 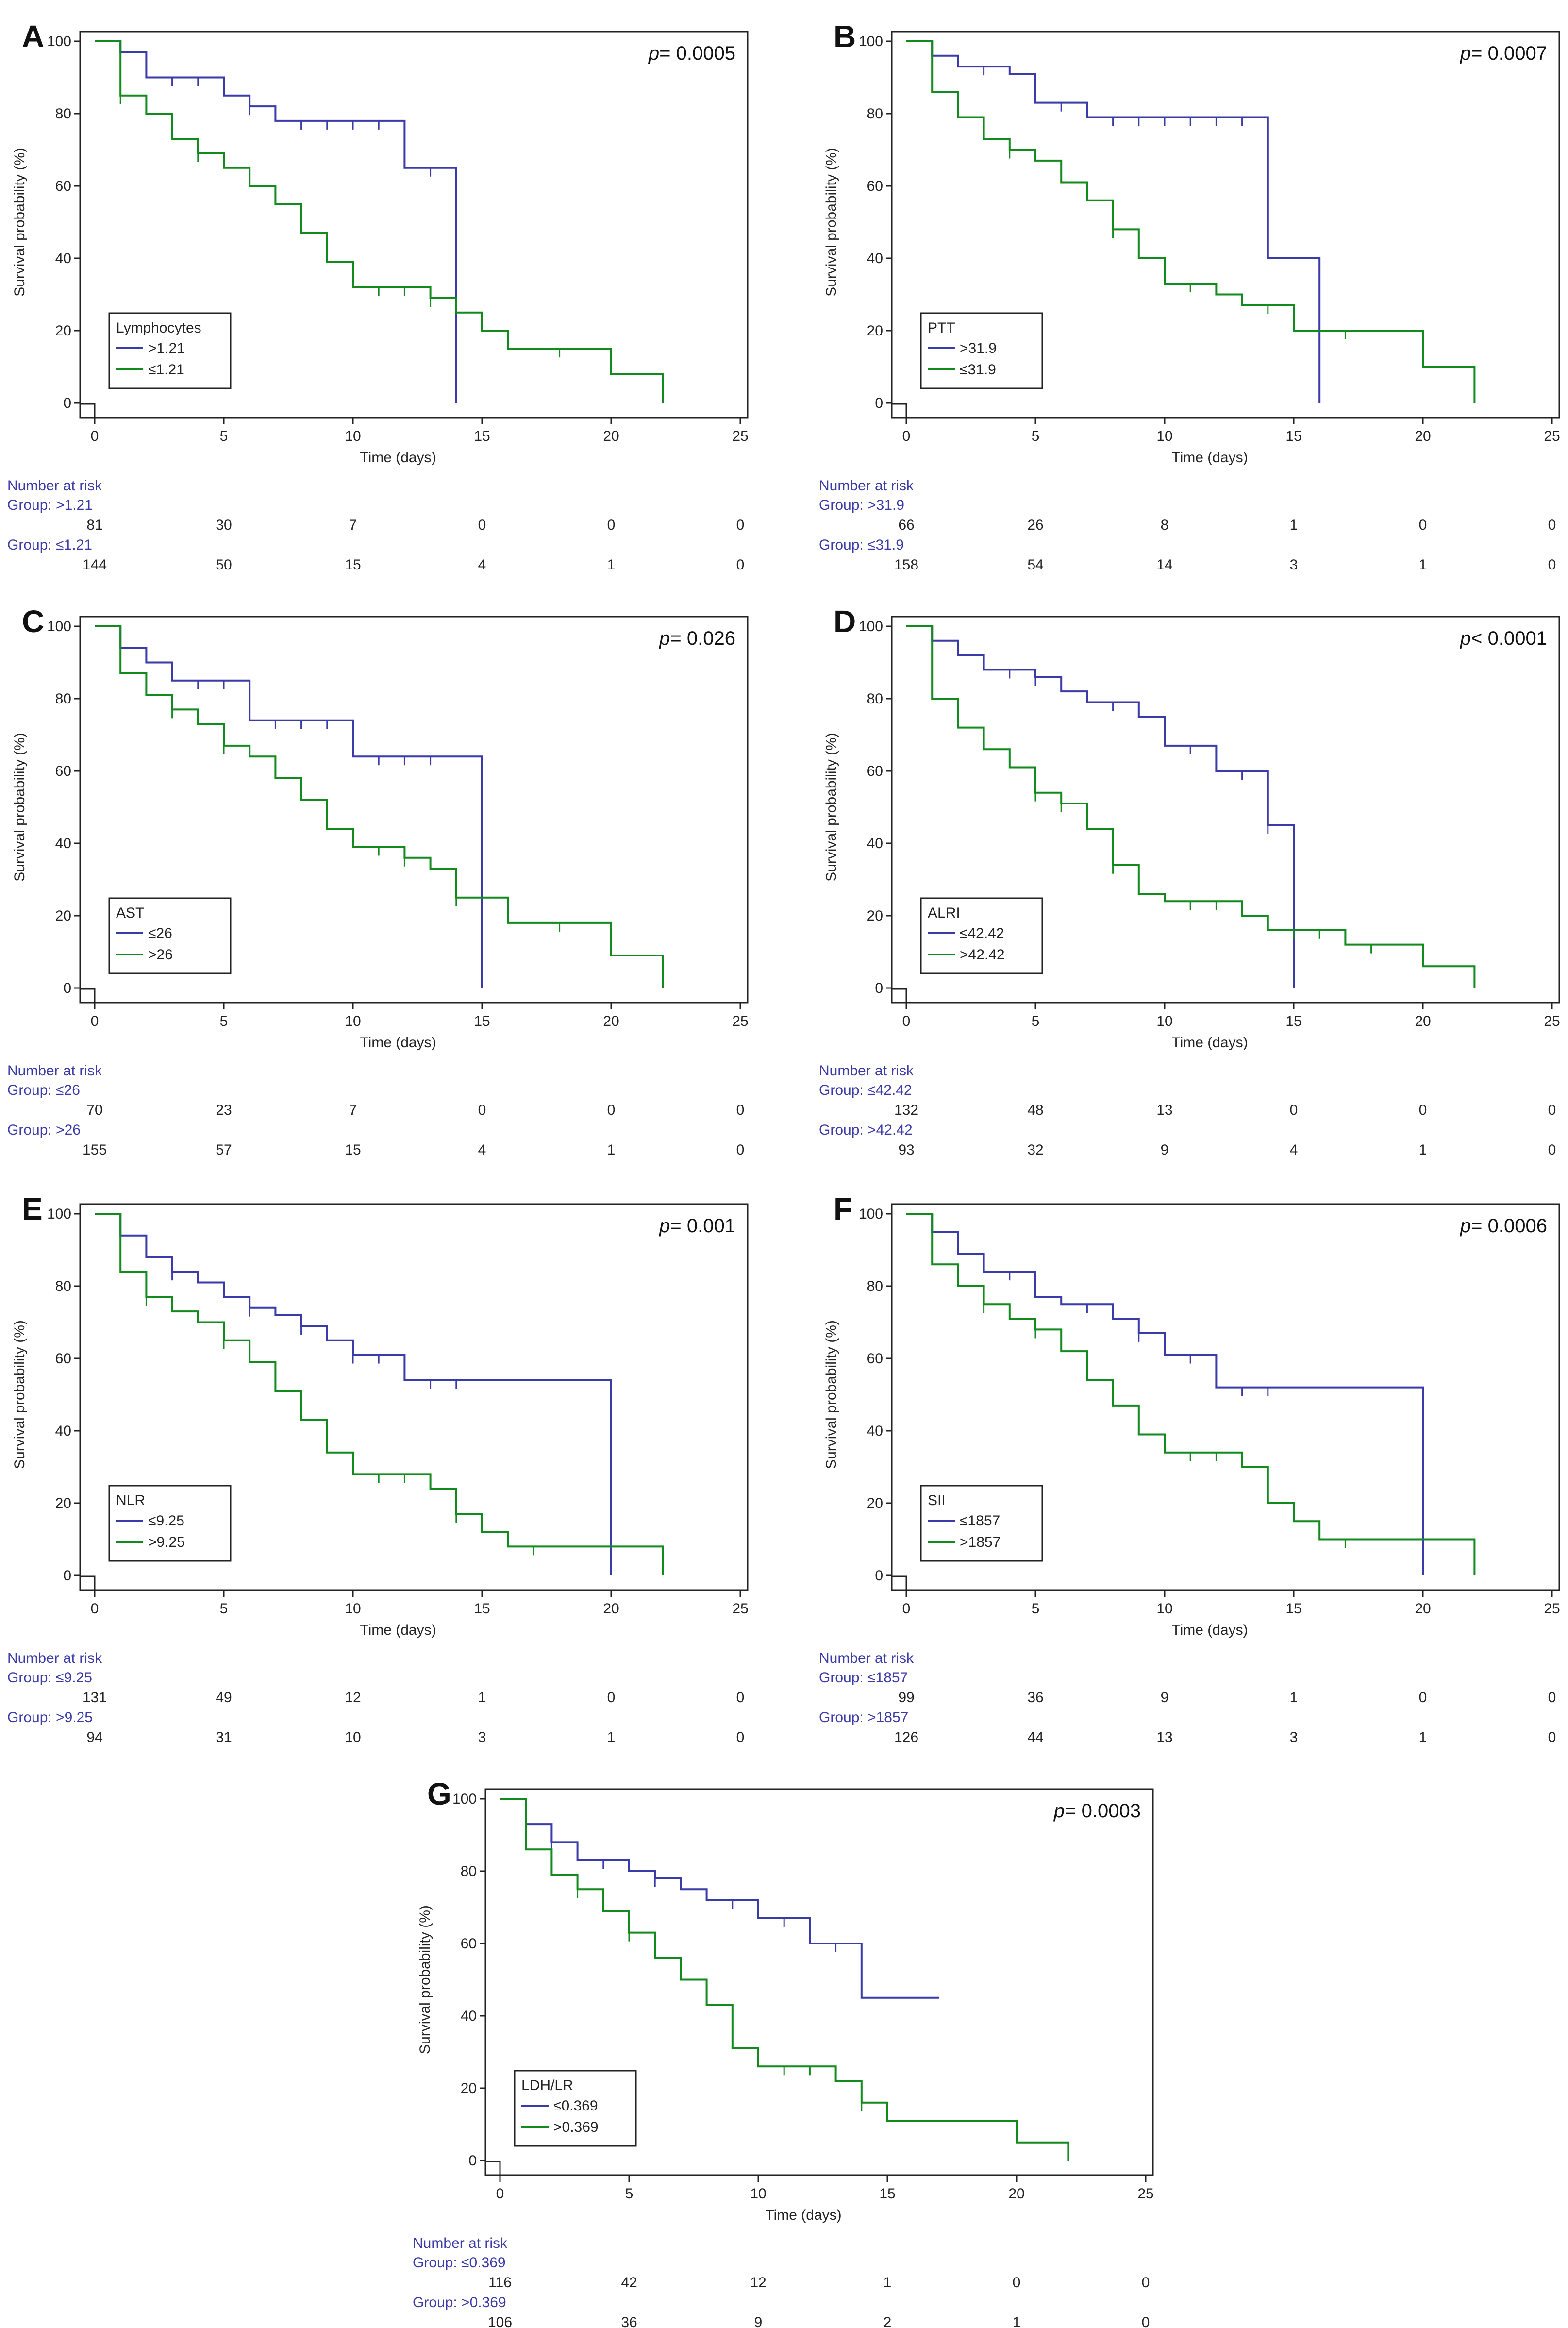 I want to click on x-tick-label-b-0: 0, so click(x=907, y=436).